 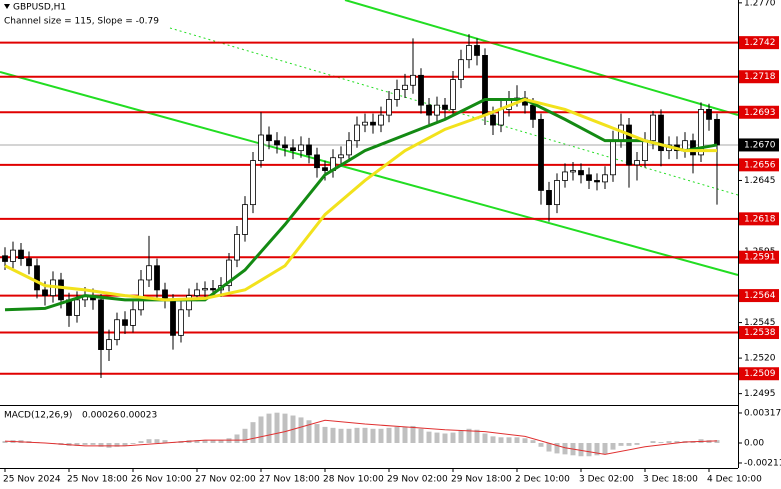 I want to click on y-tick-label: 1.2645, so click(x=760, y=181).